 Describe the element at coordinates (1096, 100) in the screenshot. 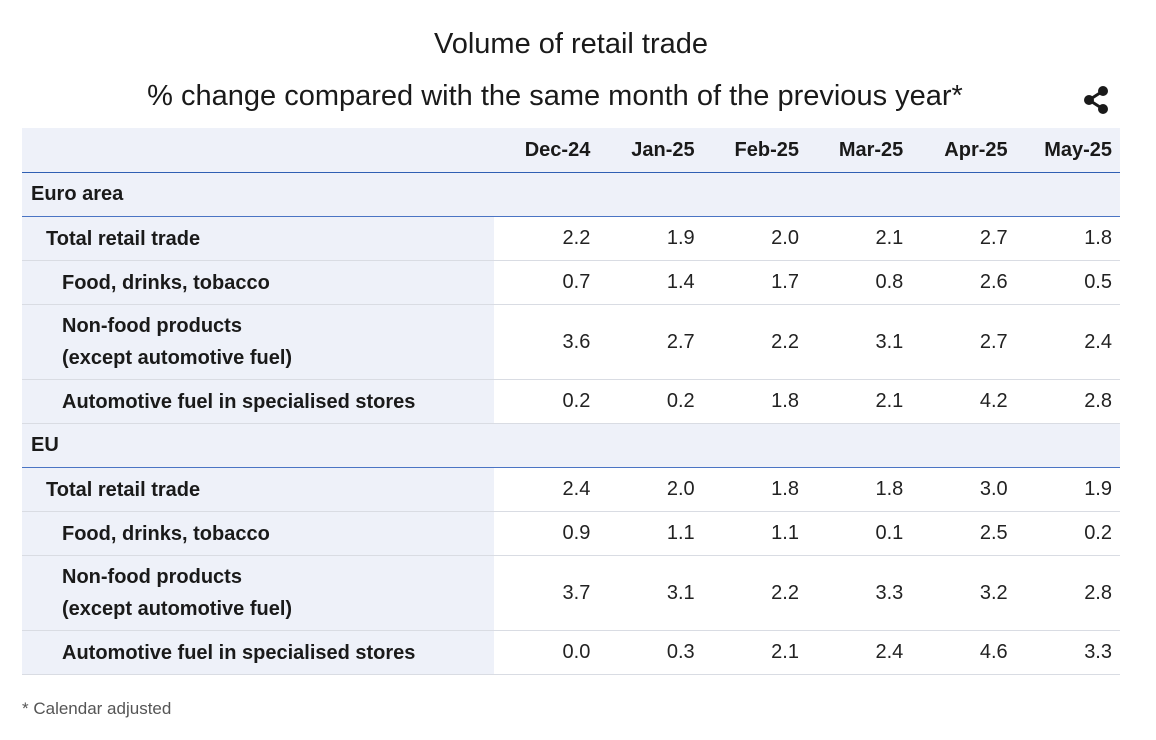

I see `share-icon` at that location.